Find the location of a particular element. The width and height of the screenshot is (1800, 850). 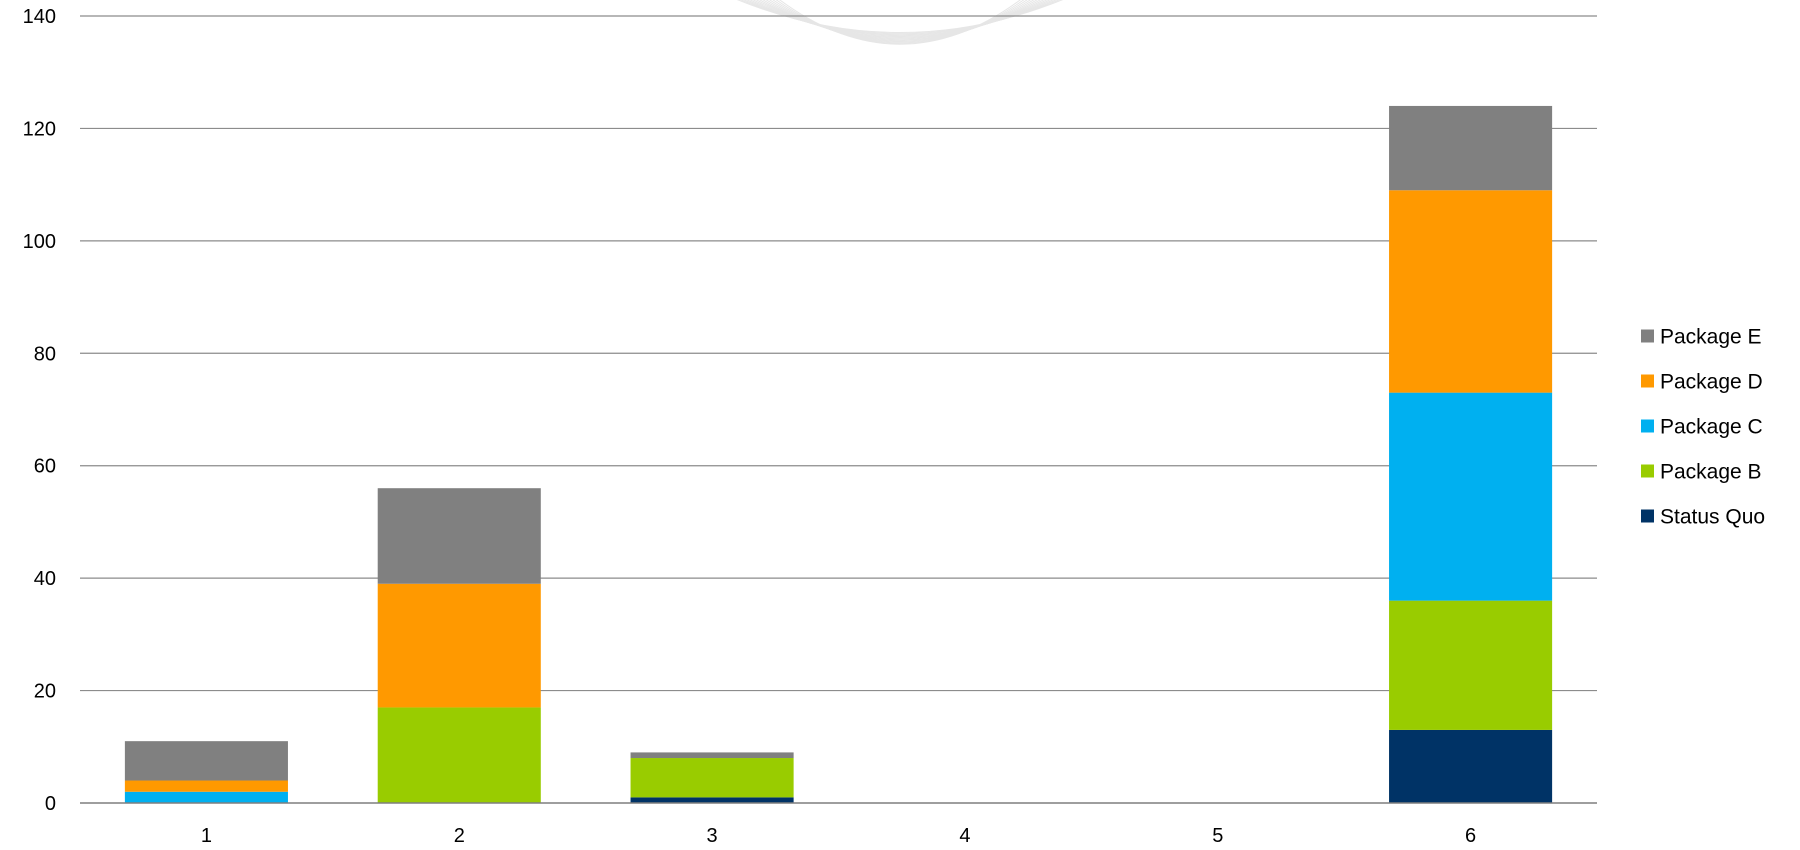

legend-item: Status Quo is located at coordinates (1703, 517).